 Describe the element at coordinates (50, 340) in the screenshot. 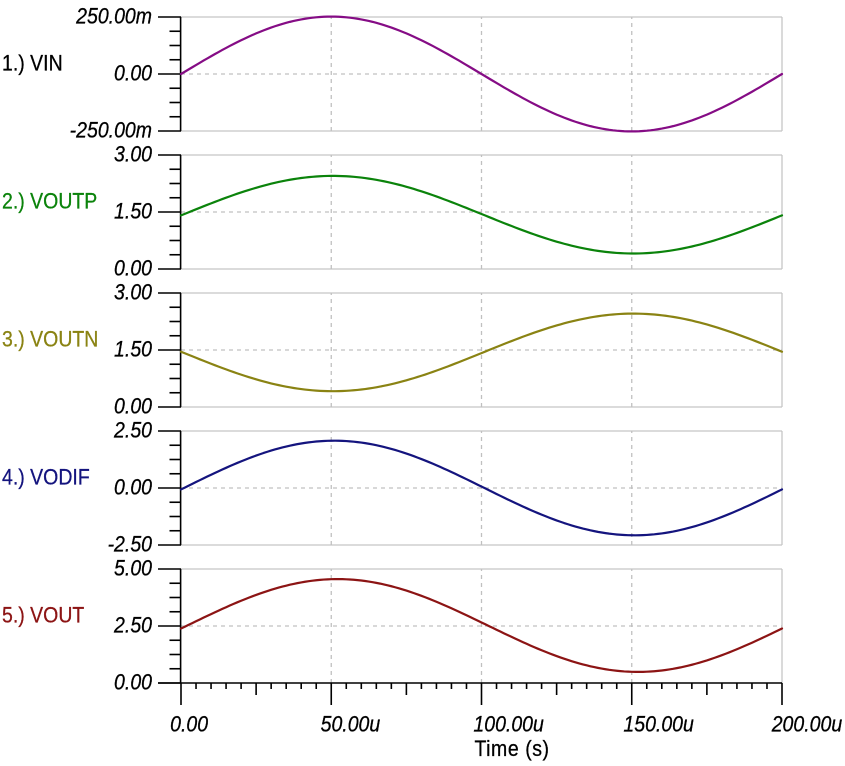

I see `svg-text: 3.) VOUTN` at that location.